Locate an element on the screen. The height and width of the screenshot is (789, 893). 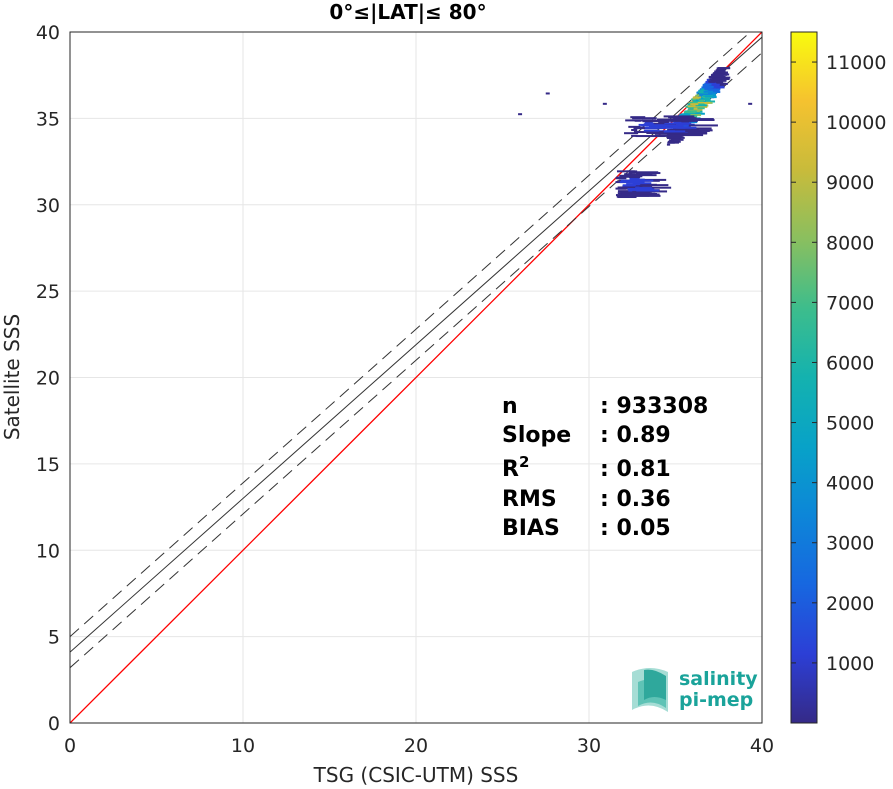
x-axis-label: TSG (CSIC-UTM) SSS is located at coordinates (416, 775).